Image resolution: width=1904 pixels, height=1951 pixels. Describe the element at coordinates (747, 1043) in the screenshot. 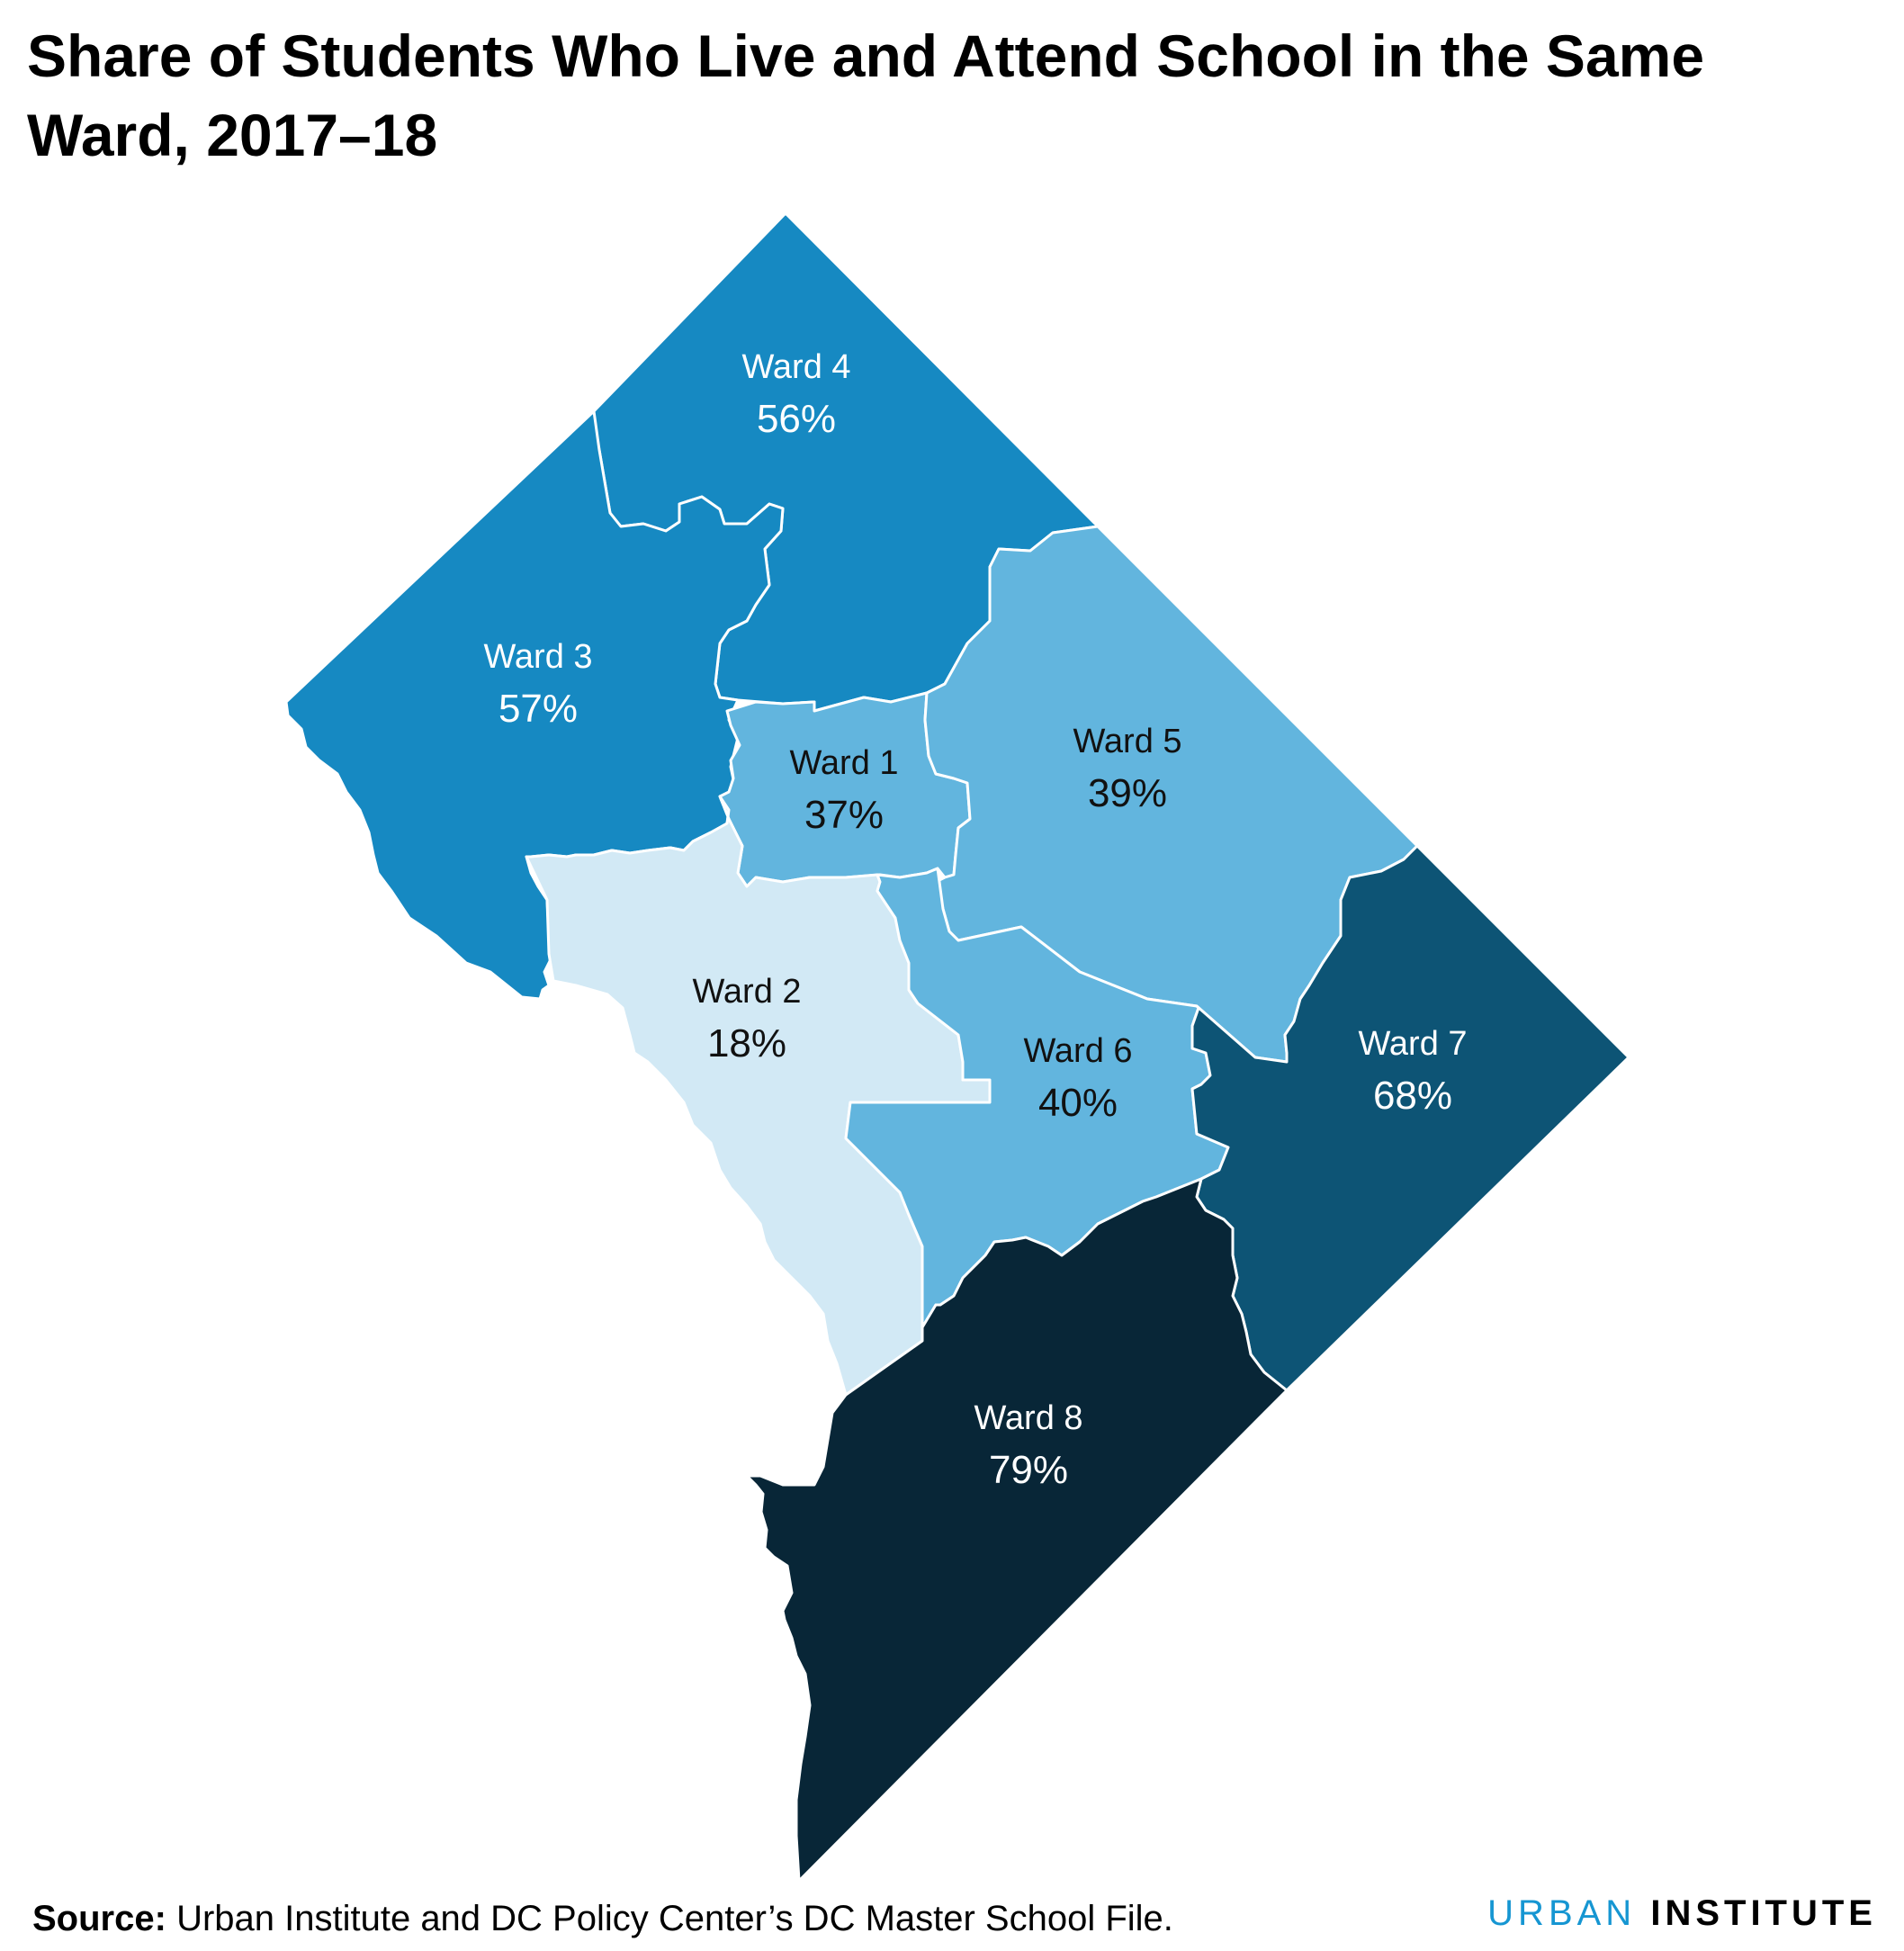

I see `ward-2-value: 18%` at that location.